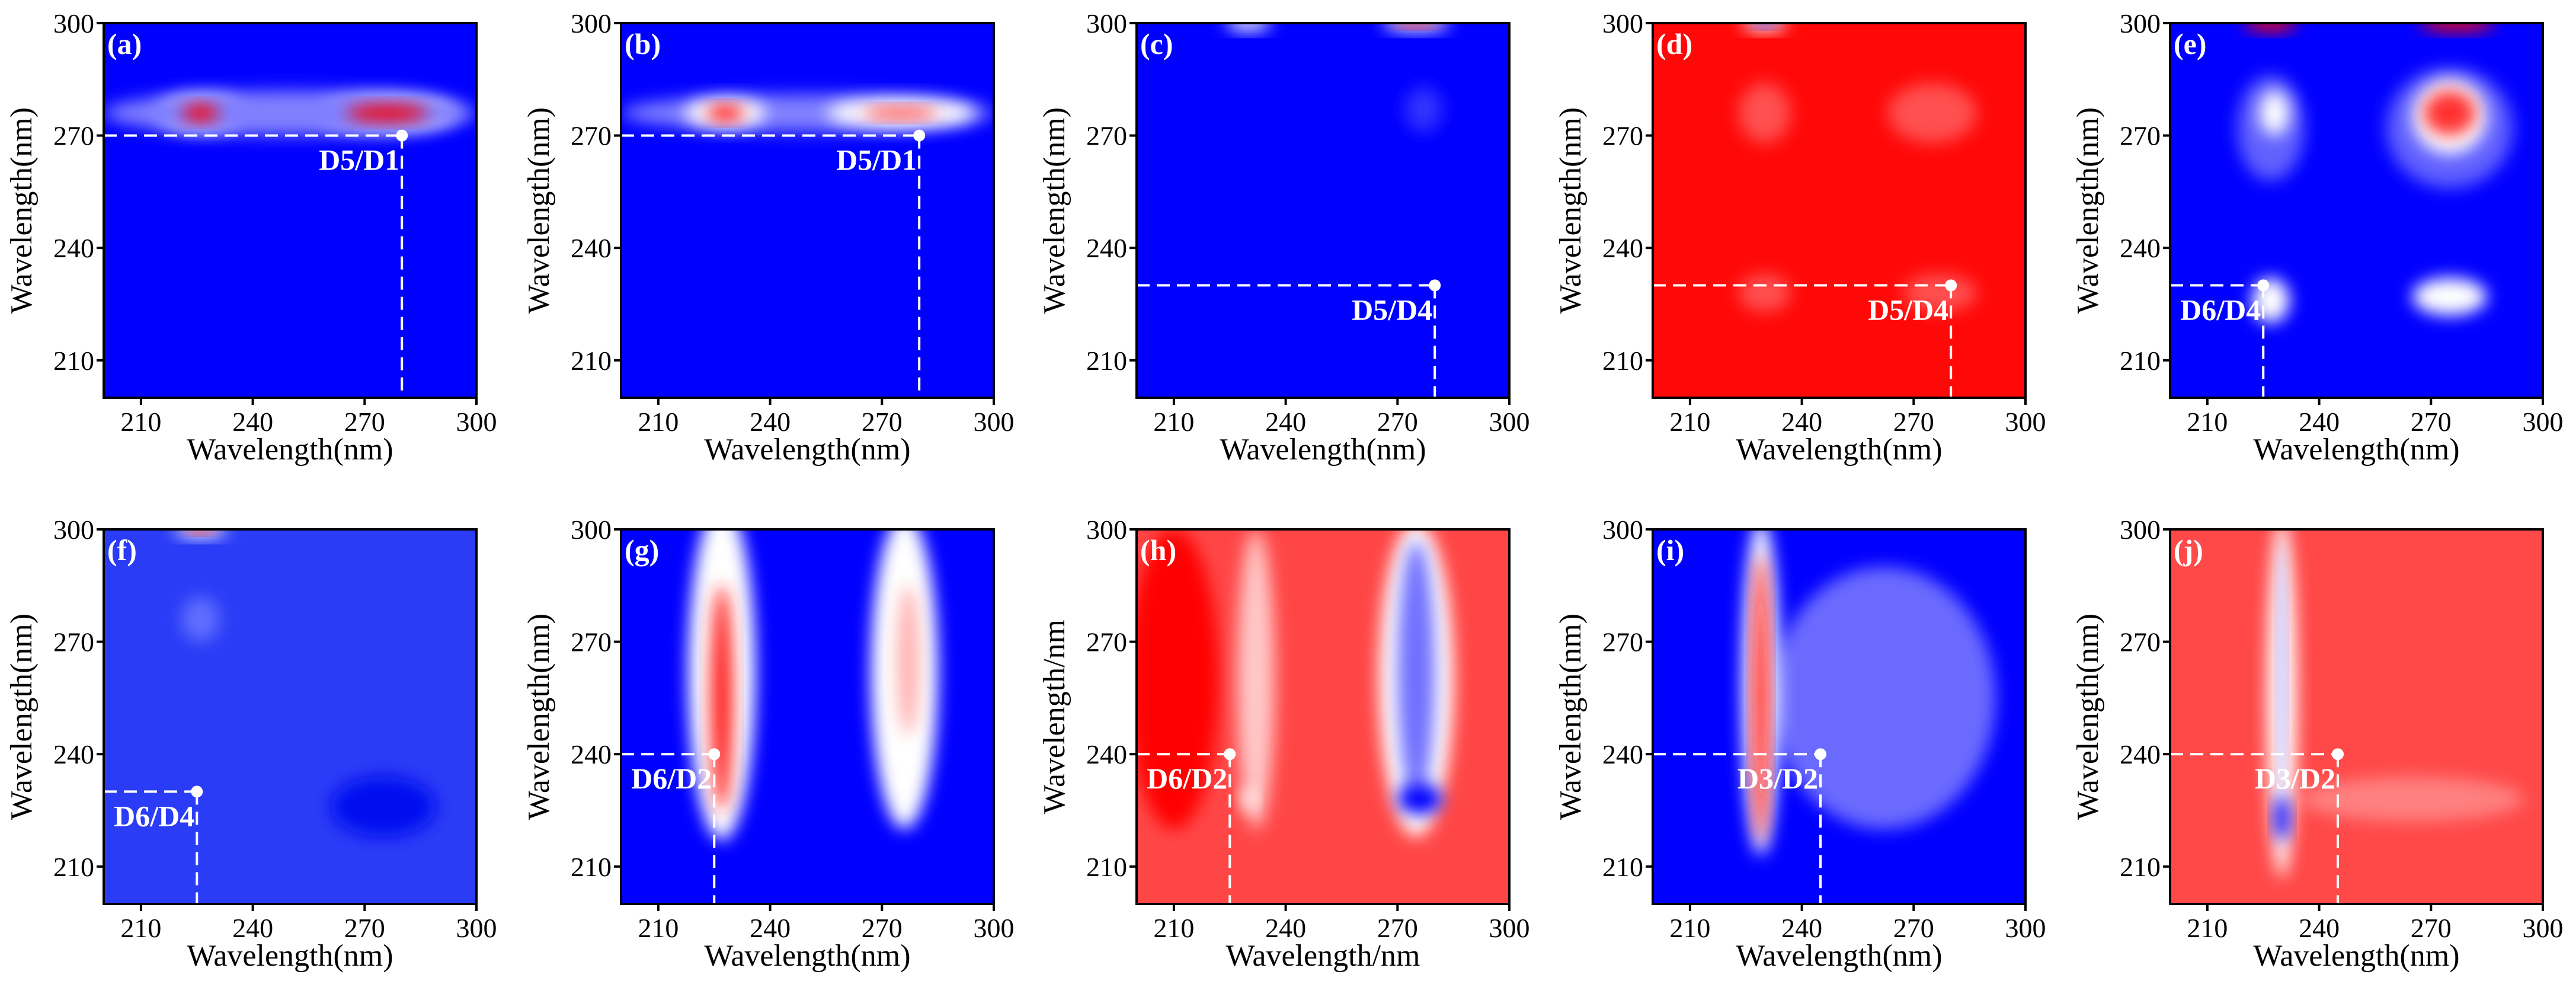 The image size is (2576, 987). What do you see at coordinates (1670, 551) in the screenshot?
I see `panel-label: (i)` at bounding box center [1670, 551].